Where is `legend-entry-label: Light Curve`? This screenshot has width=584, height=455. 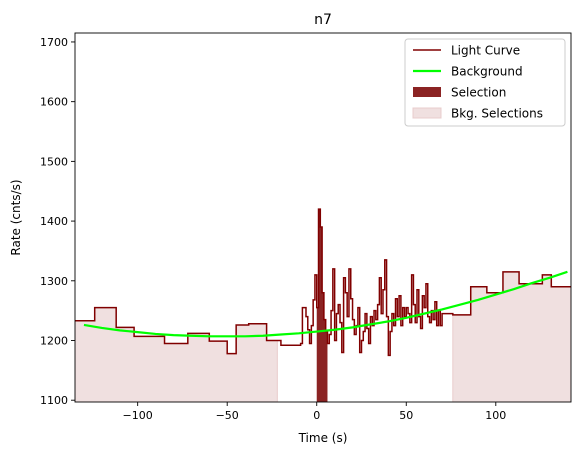
legend-entry-label: Light Curve is located at coordinates (485, 51).